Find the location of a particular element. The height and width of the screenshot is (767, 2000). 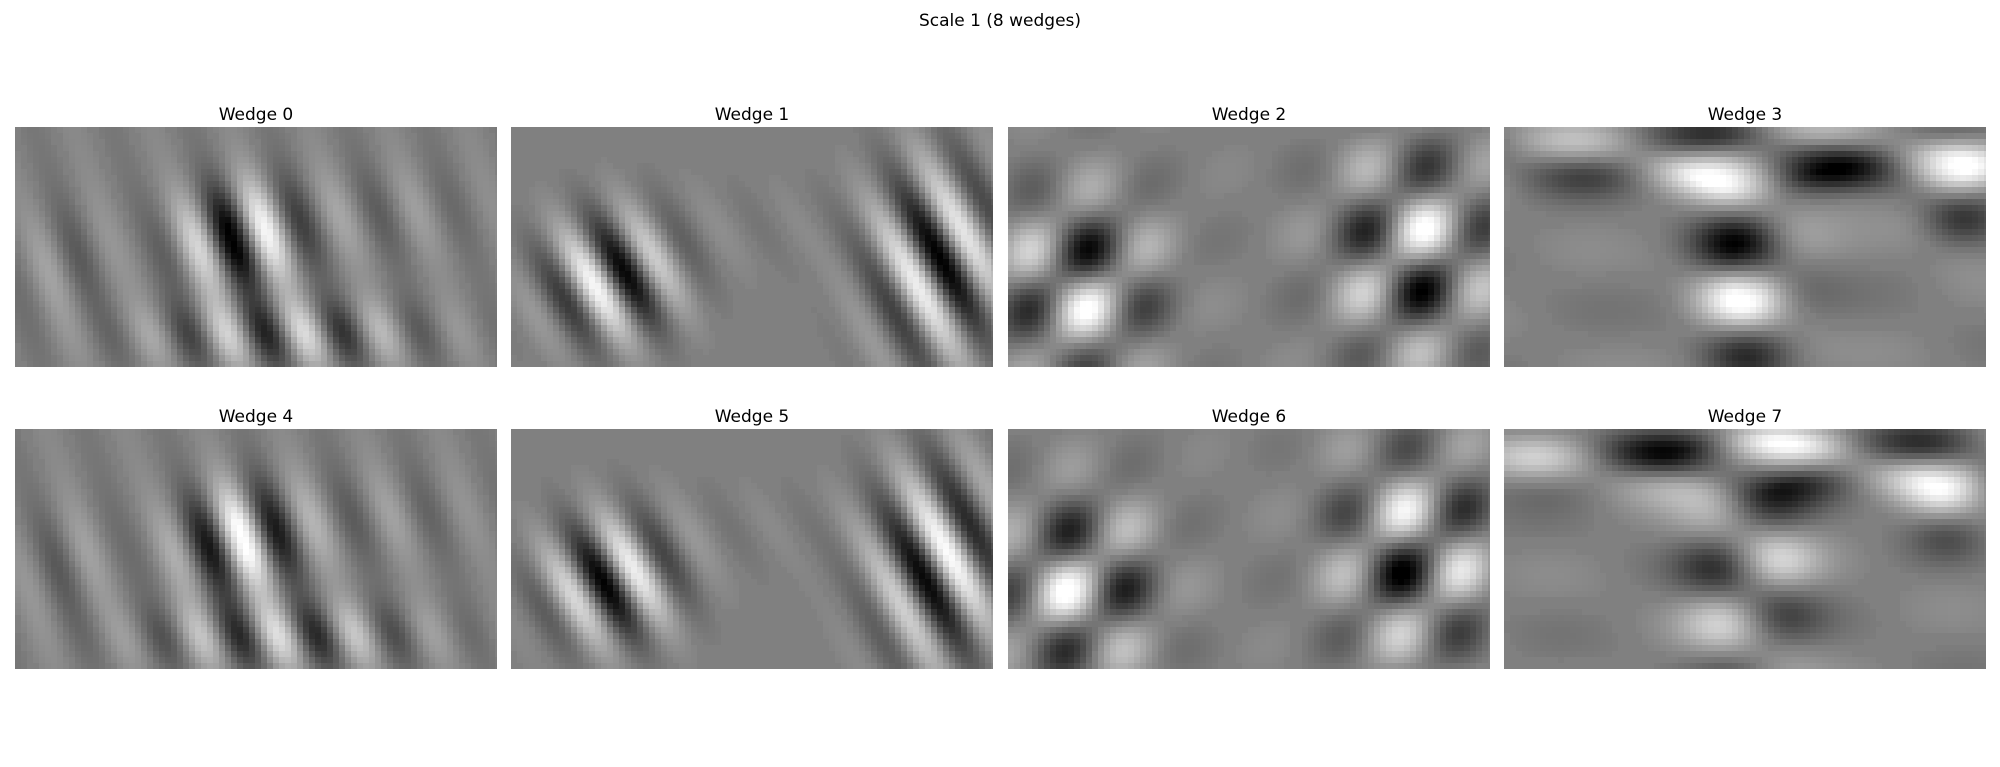

wedge-panel-0: Wedge 0 is located at coordinates (256, 235).